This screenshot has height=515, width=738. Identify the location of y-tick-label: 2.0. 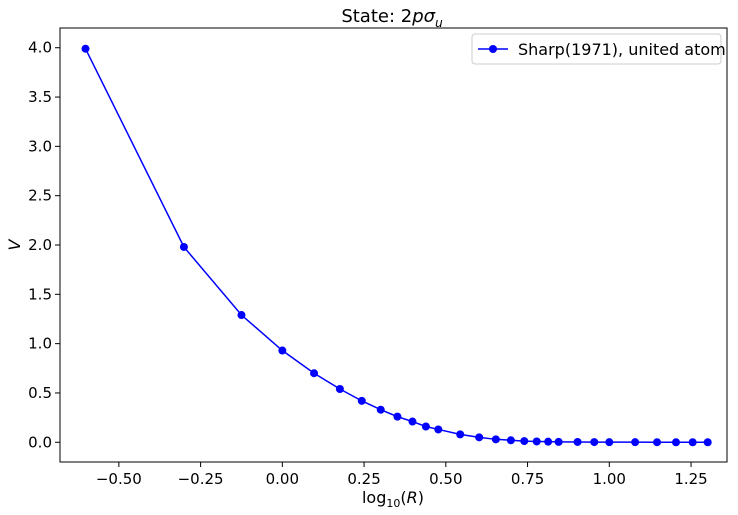
(40, 245).